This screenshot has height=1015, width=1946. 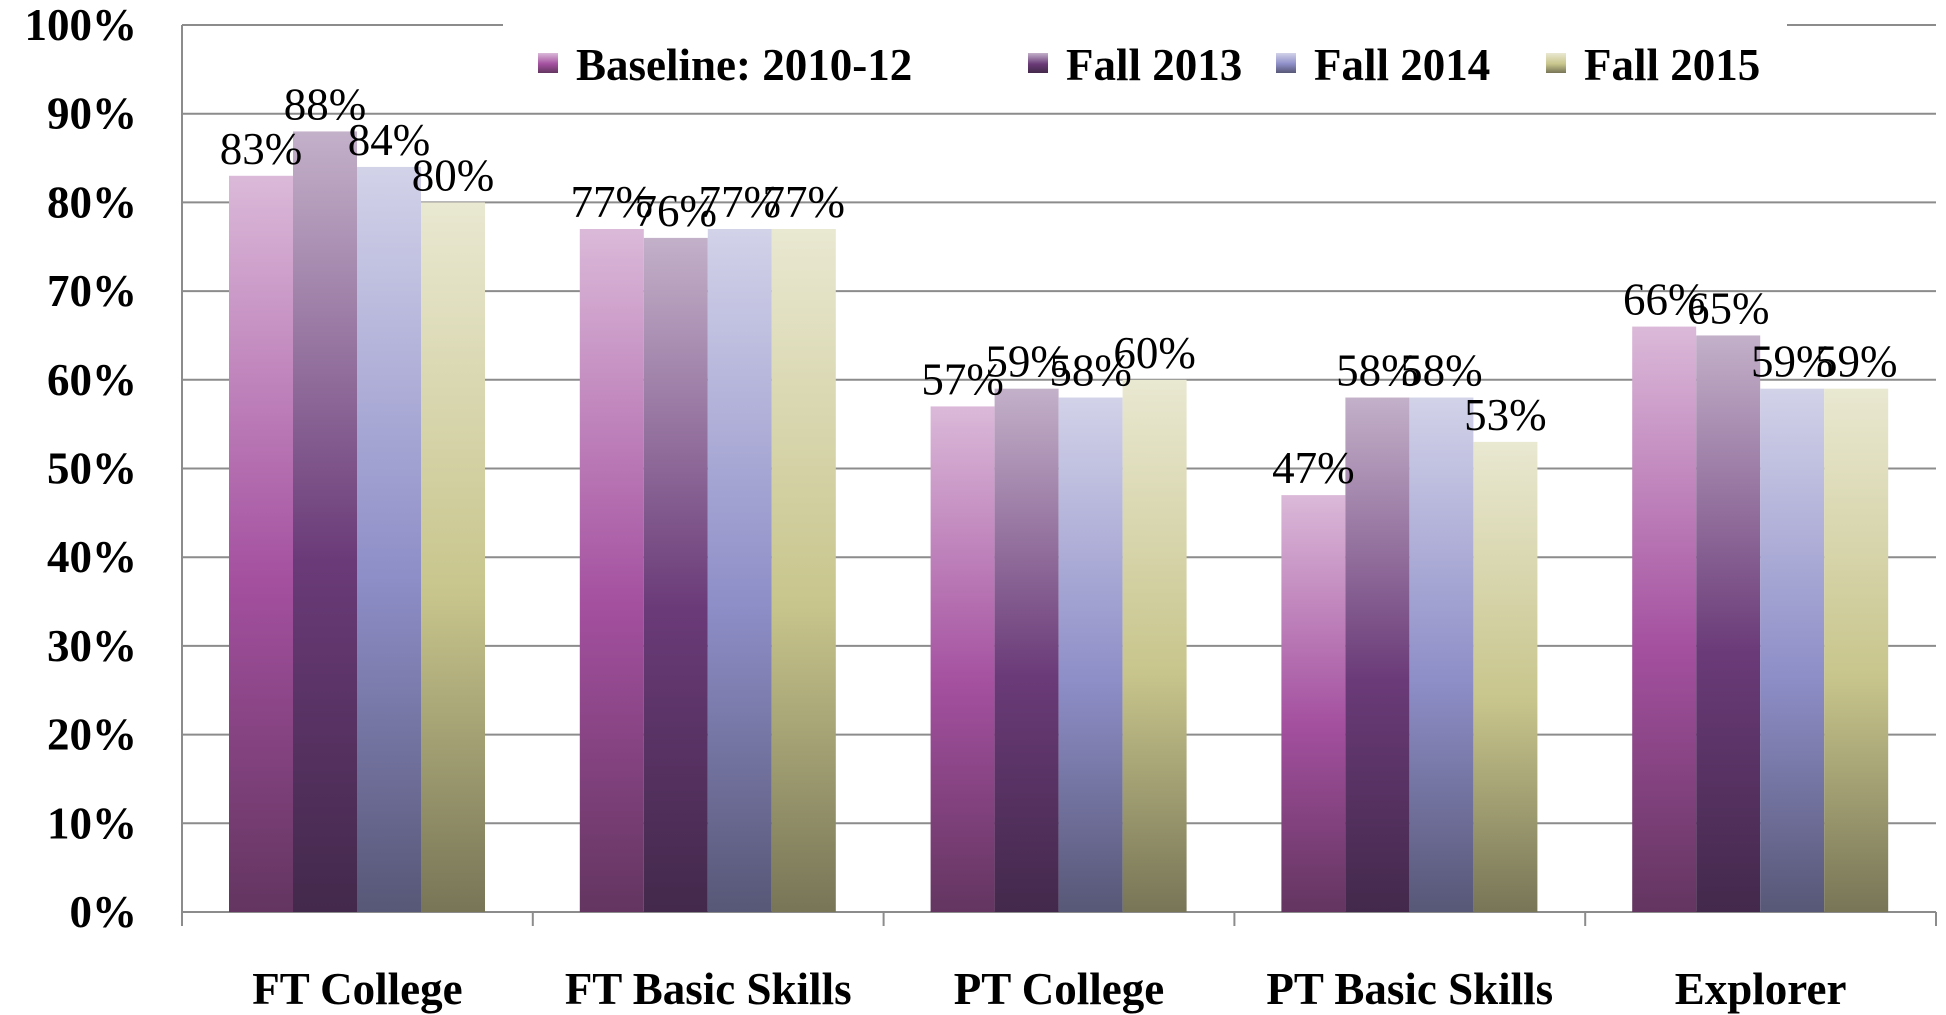 What do you see at coordinates (1761, 989) in the screenshot?
I see `x-tick-label: Explorer` at bounding box center [1761, 989].